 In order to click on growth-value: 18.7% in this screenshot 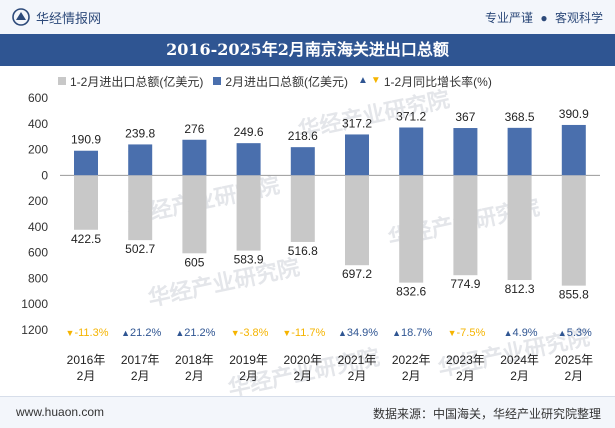, I will do `click(416, 333)`.